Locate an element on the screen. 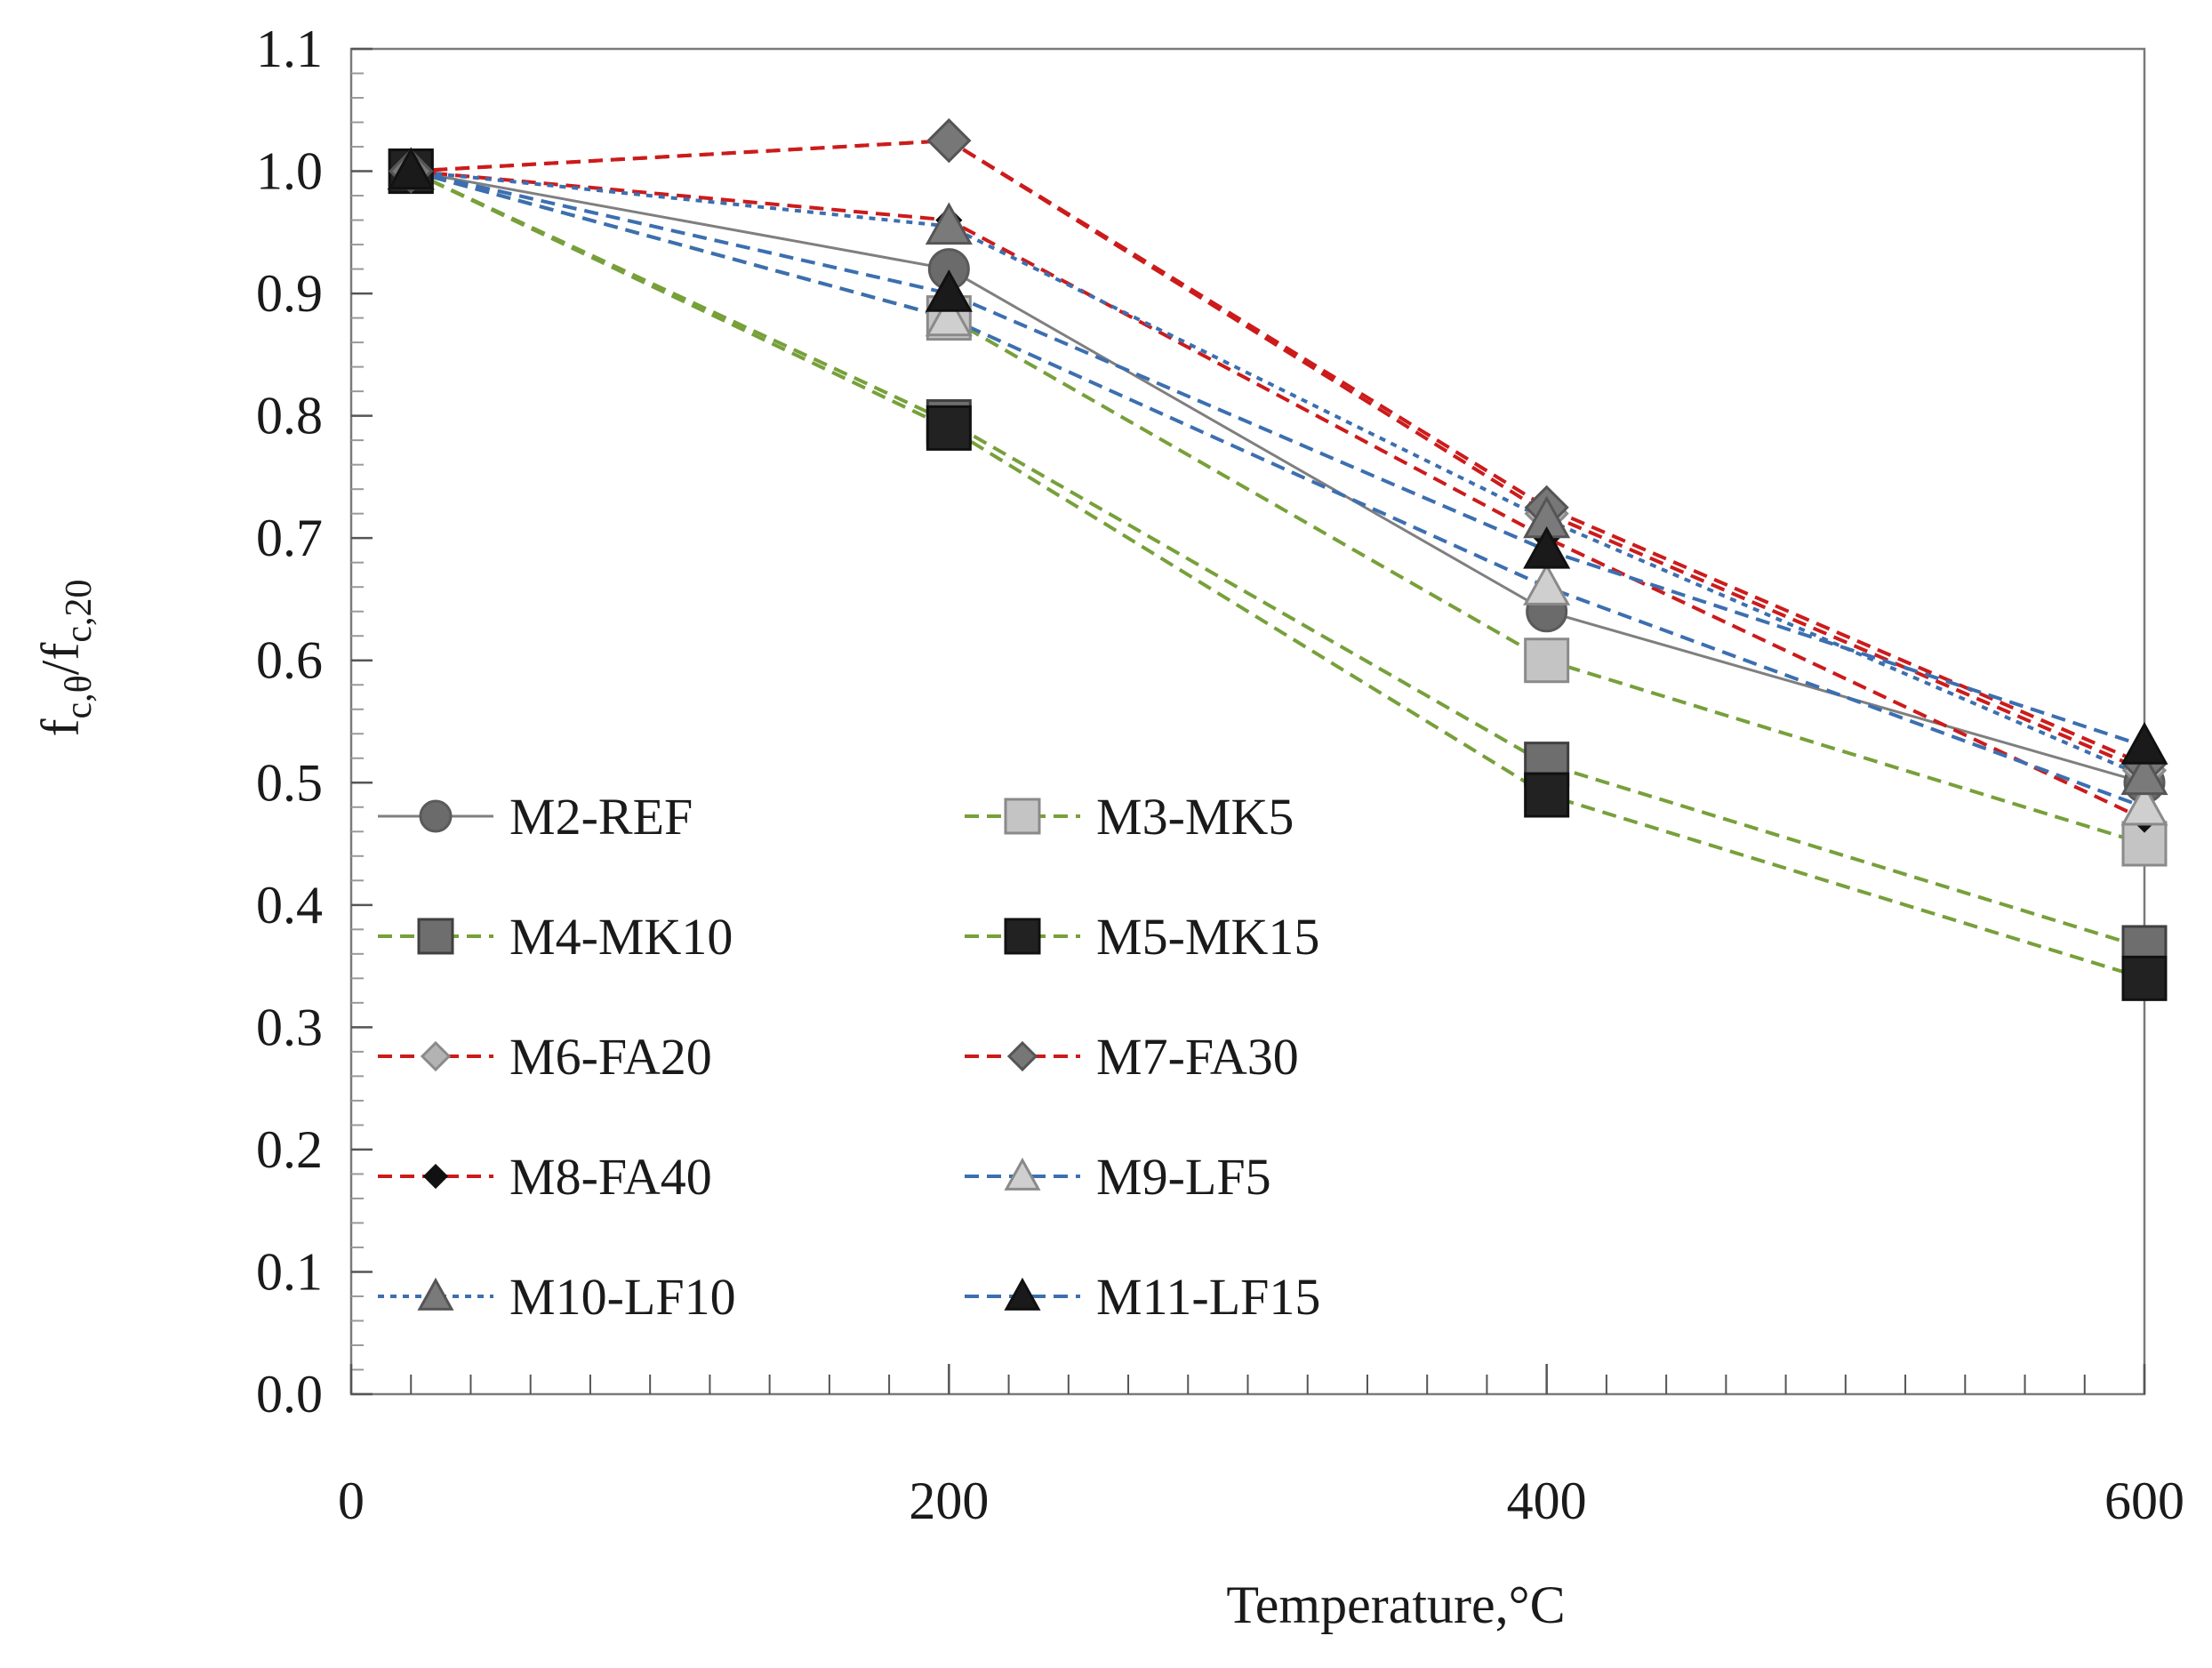 Image resolution: width=2212 pixels, height=1668 pixels. legend-marker-m6-fa20 is located at coordinates (436, 1056).